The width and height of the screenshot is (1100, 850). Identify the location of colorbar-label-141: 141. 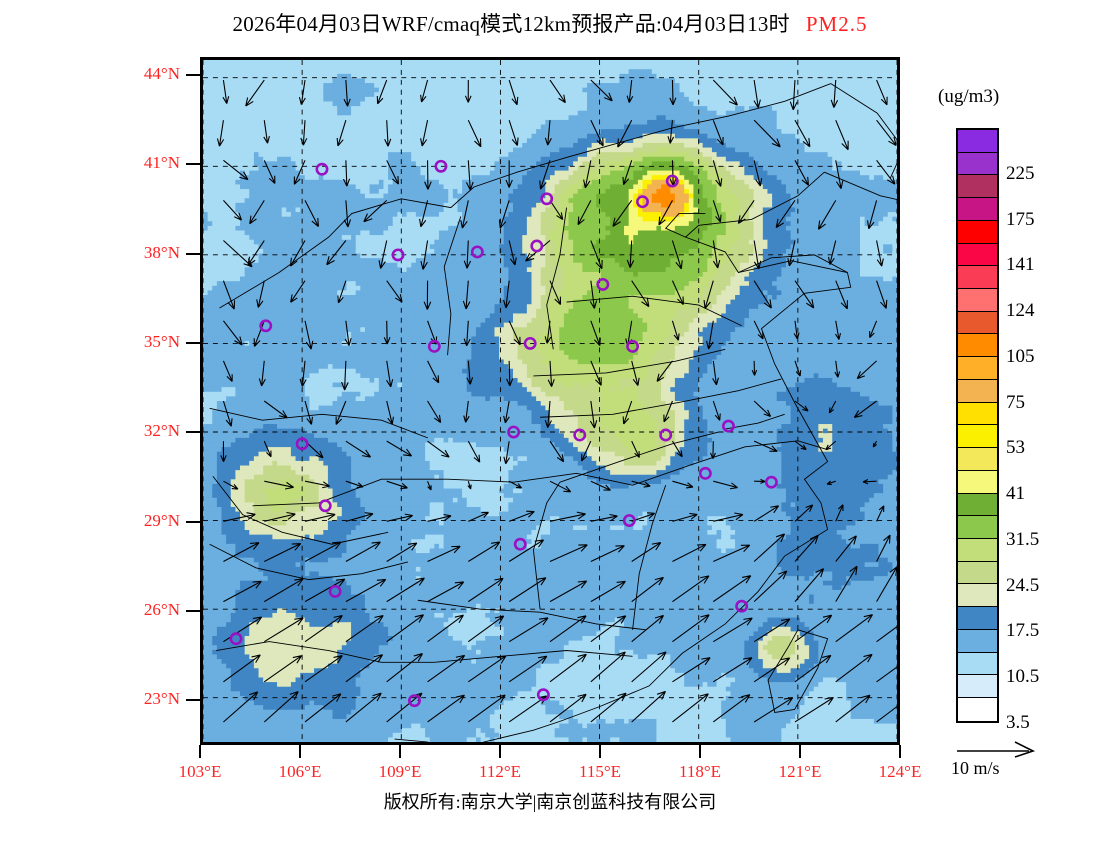
(1020, 265).